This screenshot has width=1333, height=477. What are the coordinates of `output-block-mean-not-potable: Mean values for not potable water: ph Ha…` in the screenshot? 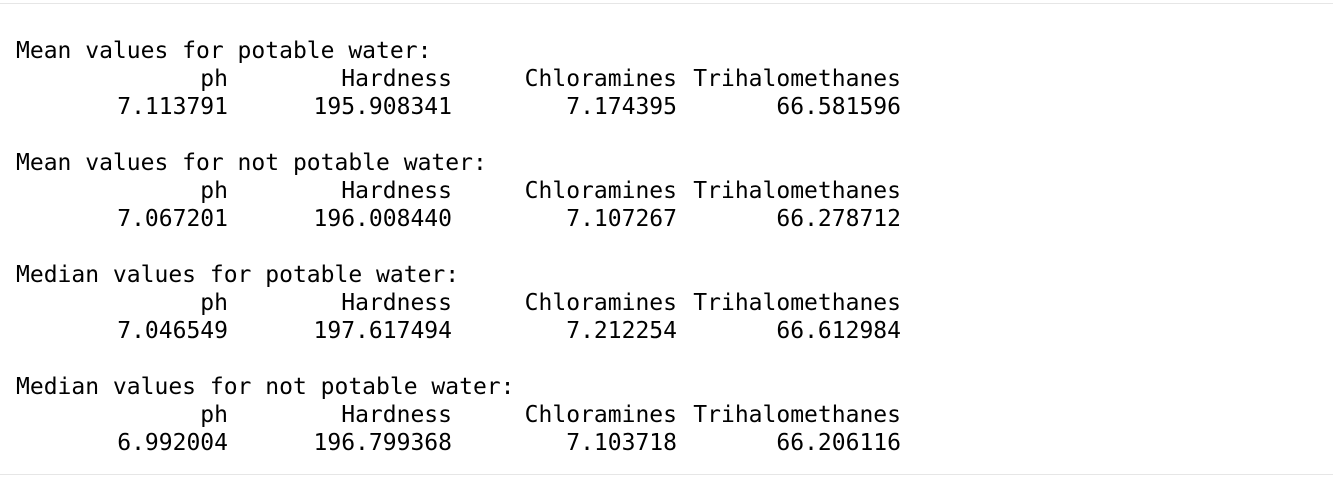 It's located at (466, 191).